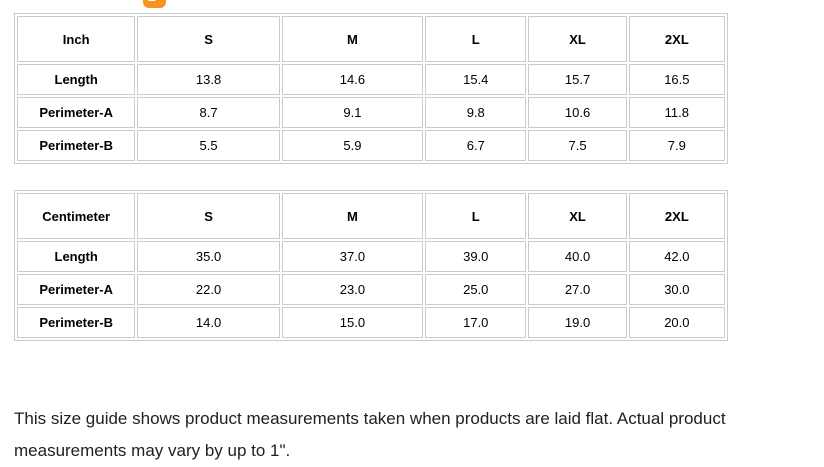  Describe the element at coordinates (76, 39) in the screenshot. I see `unit-header-cell: Inch` at that location.